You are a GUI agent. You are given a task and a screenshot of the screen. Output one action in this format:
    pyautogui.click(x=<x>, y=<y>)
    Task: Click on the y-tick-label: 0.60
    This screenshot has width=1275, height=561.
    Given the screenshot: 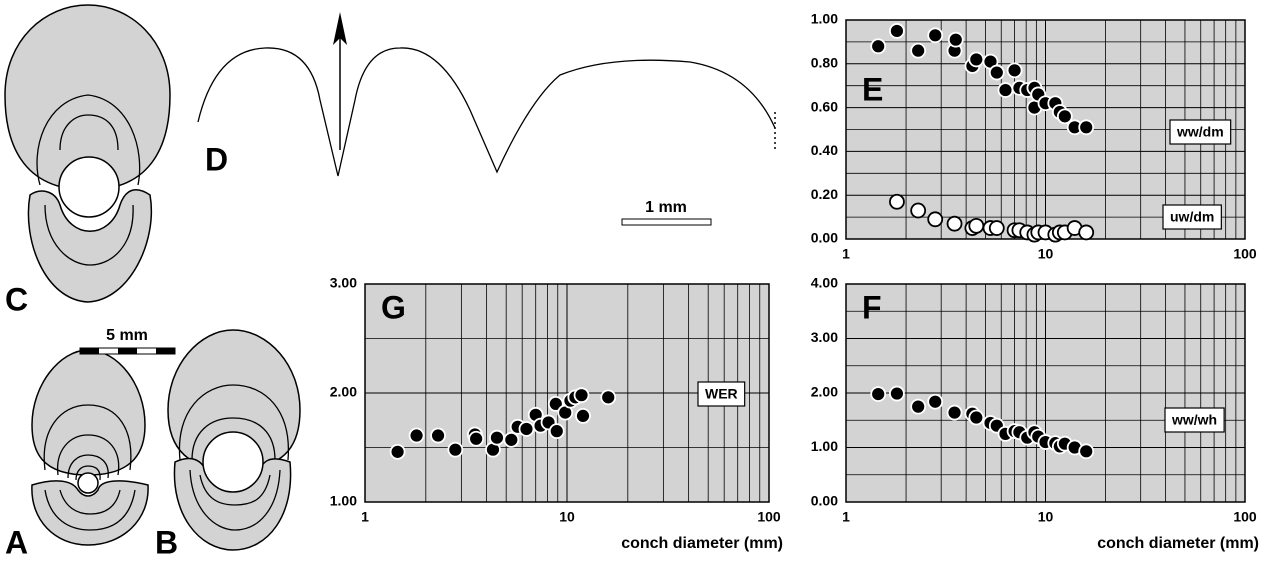 What is the action you would take?
    pyautogui.click(x=824, y=106)
    